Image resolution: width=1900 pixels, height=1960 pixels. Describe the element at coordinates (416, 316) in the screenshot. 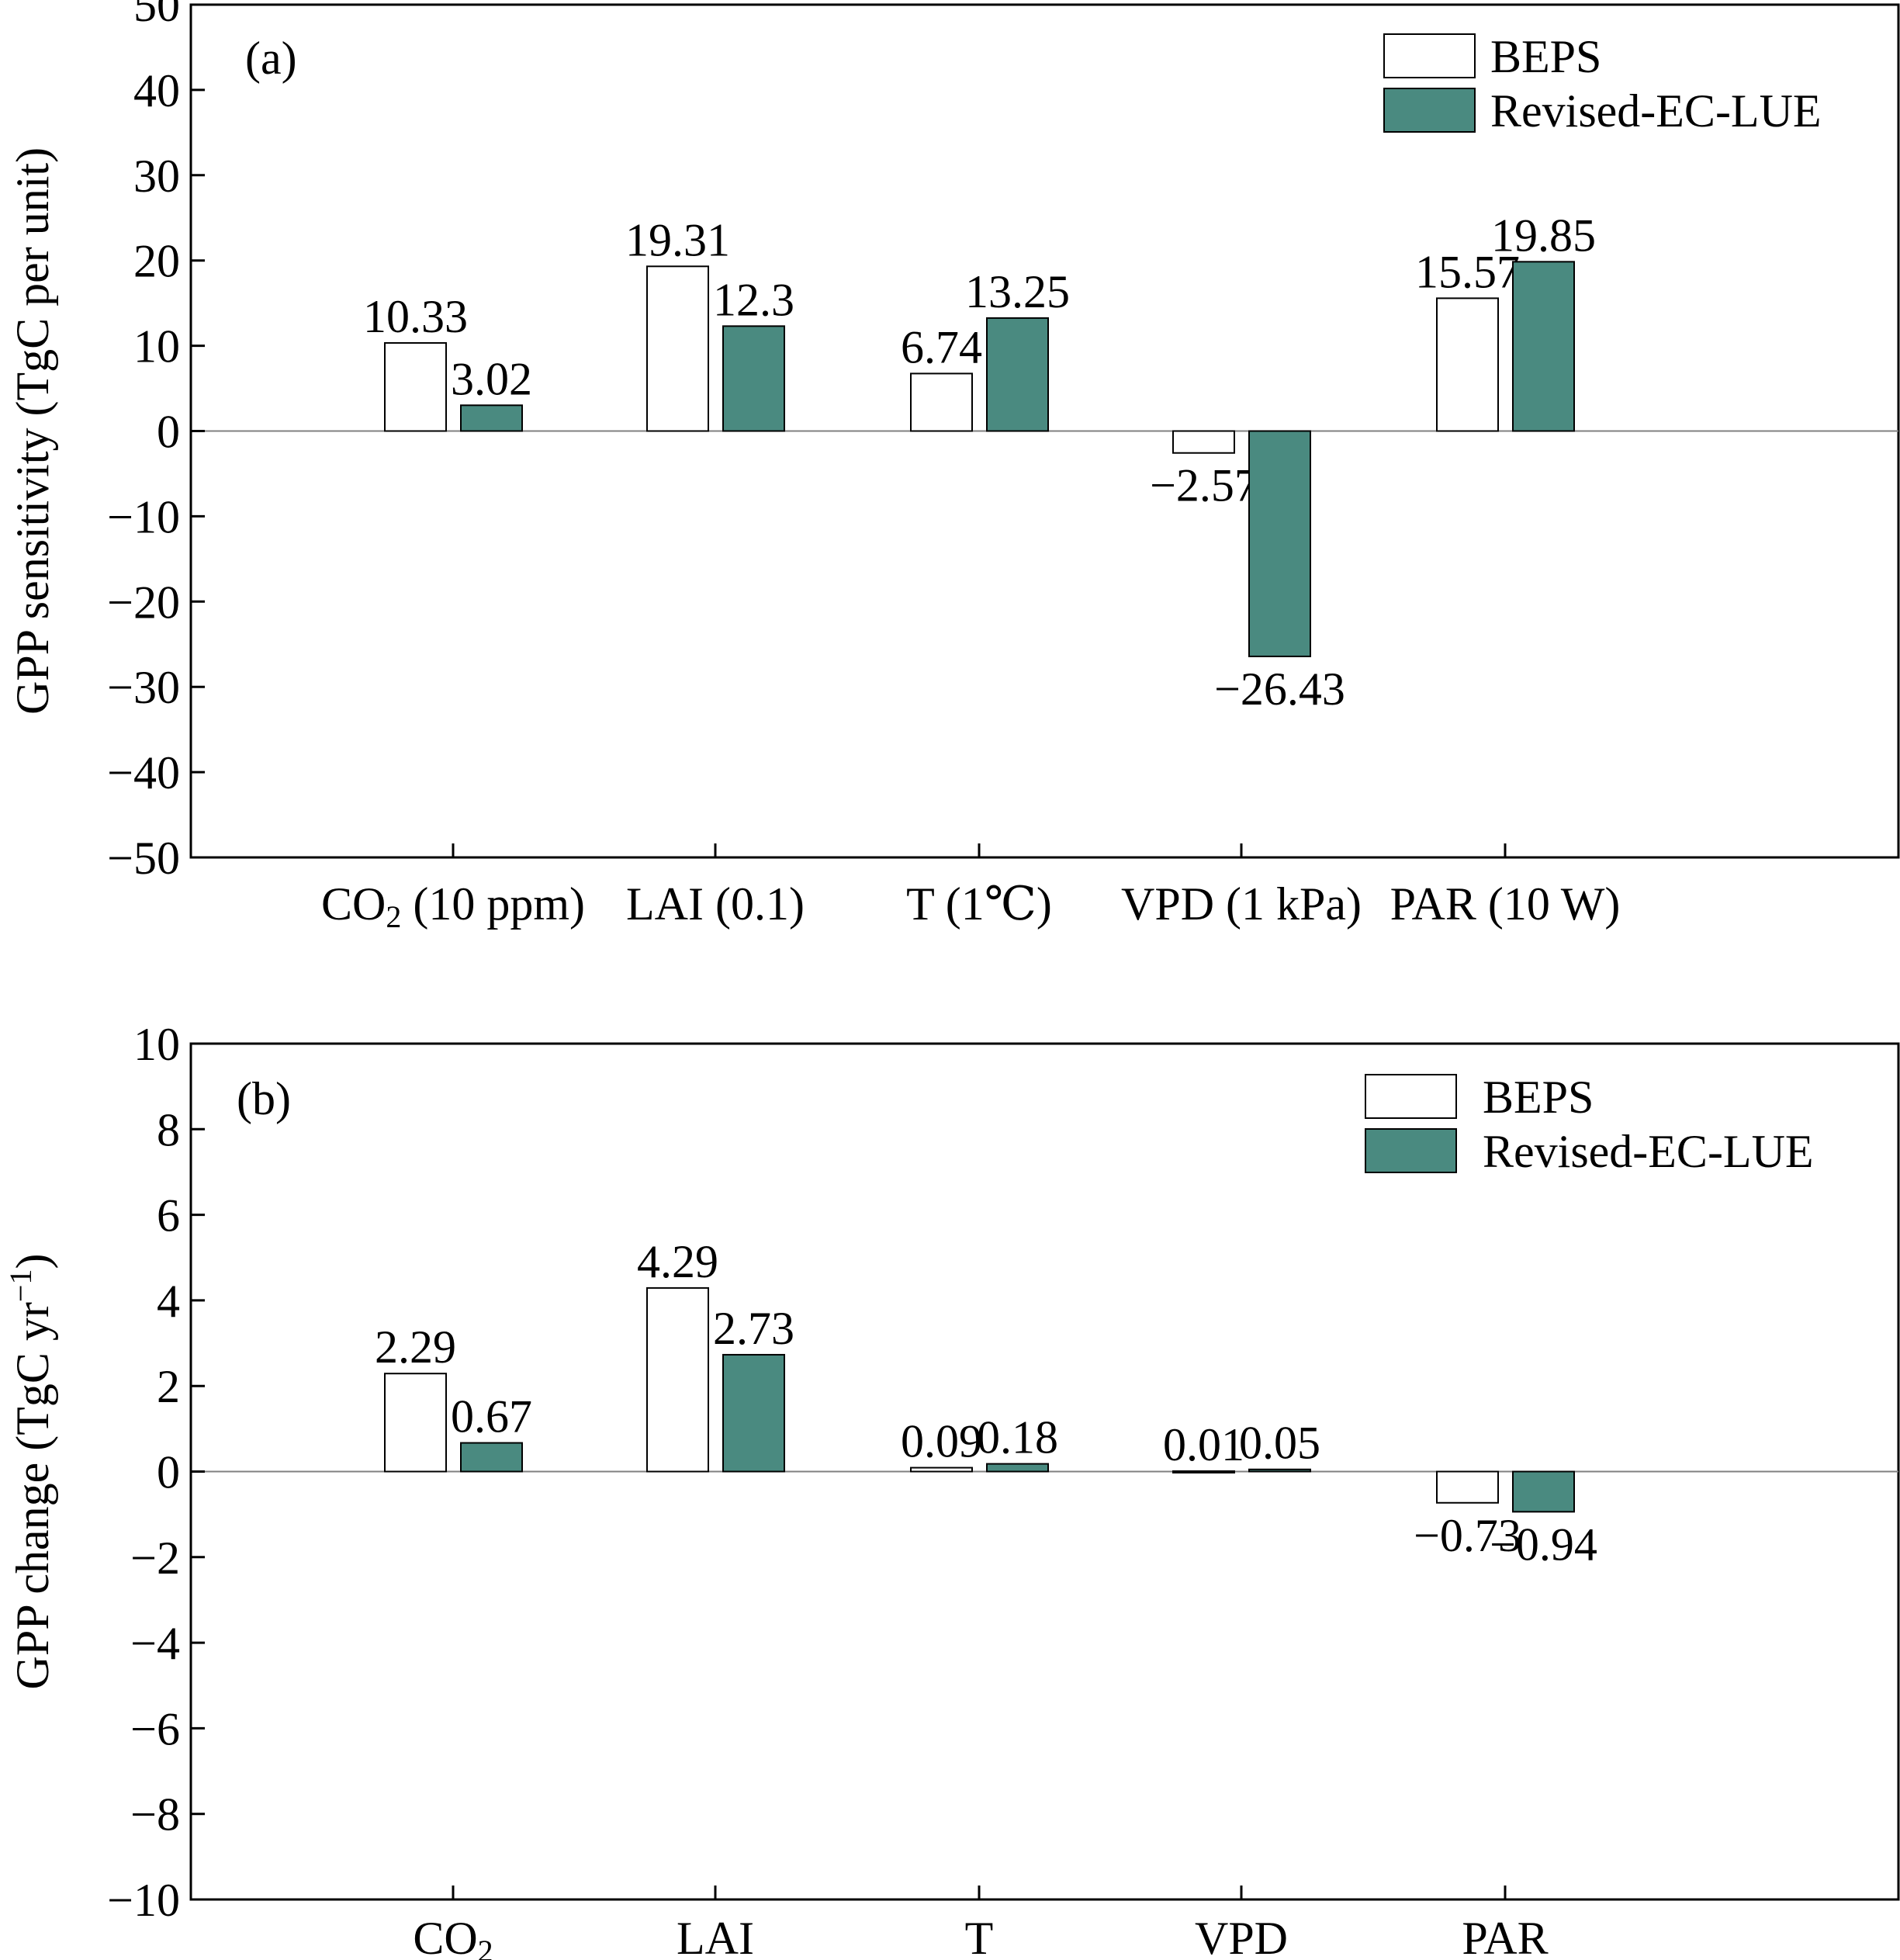

I see `beps-data-label-0: 10.33` at that location.